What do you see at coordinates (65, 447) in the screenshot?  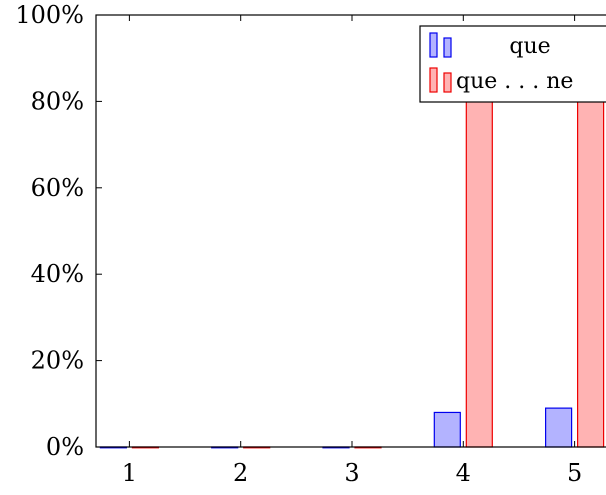 I see `y-tick-label: 0%` at bounding box center [65, 447].